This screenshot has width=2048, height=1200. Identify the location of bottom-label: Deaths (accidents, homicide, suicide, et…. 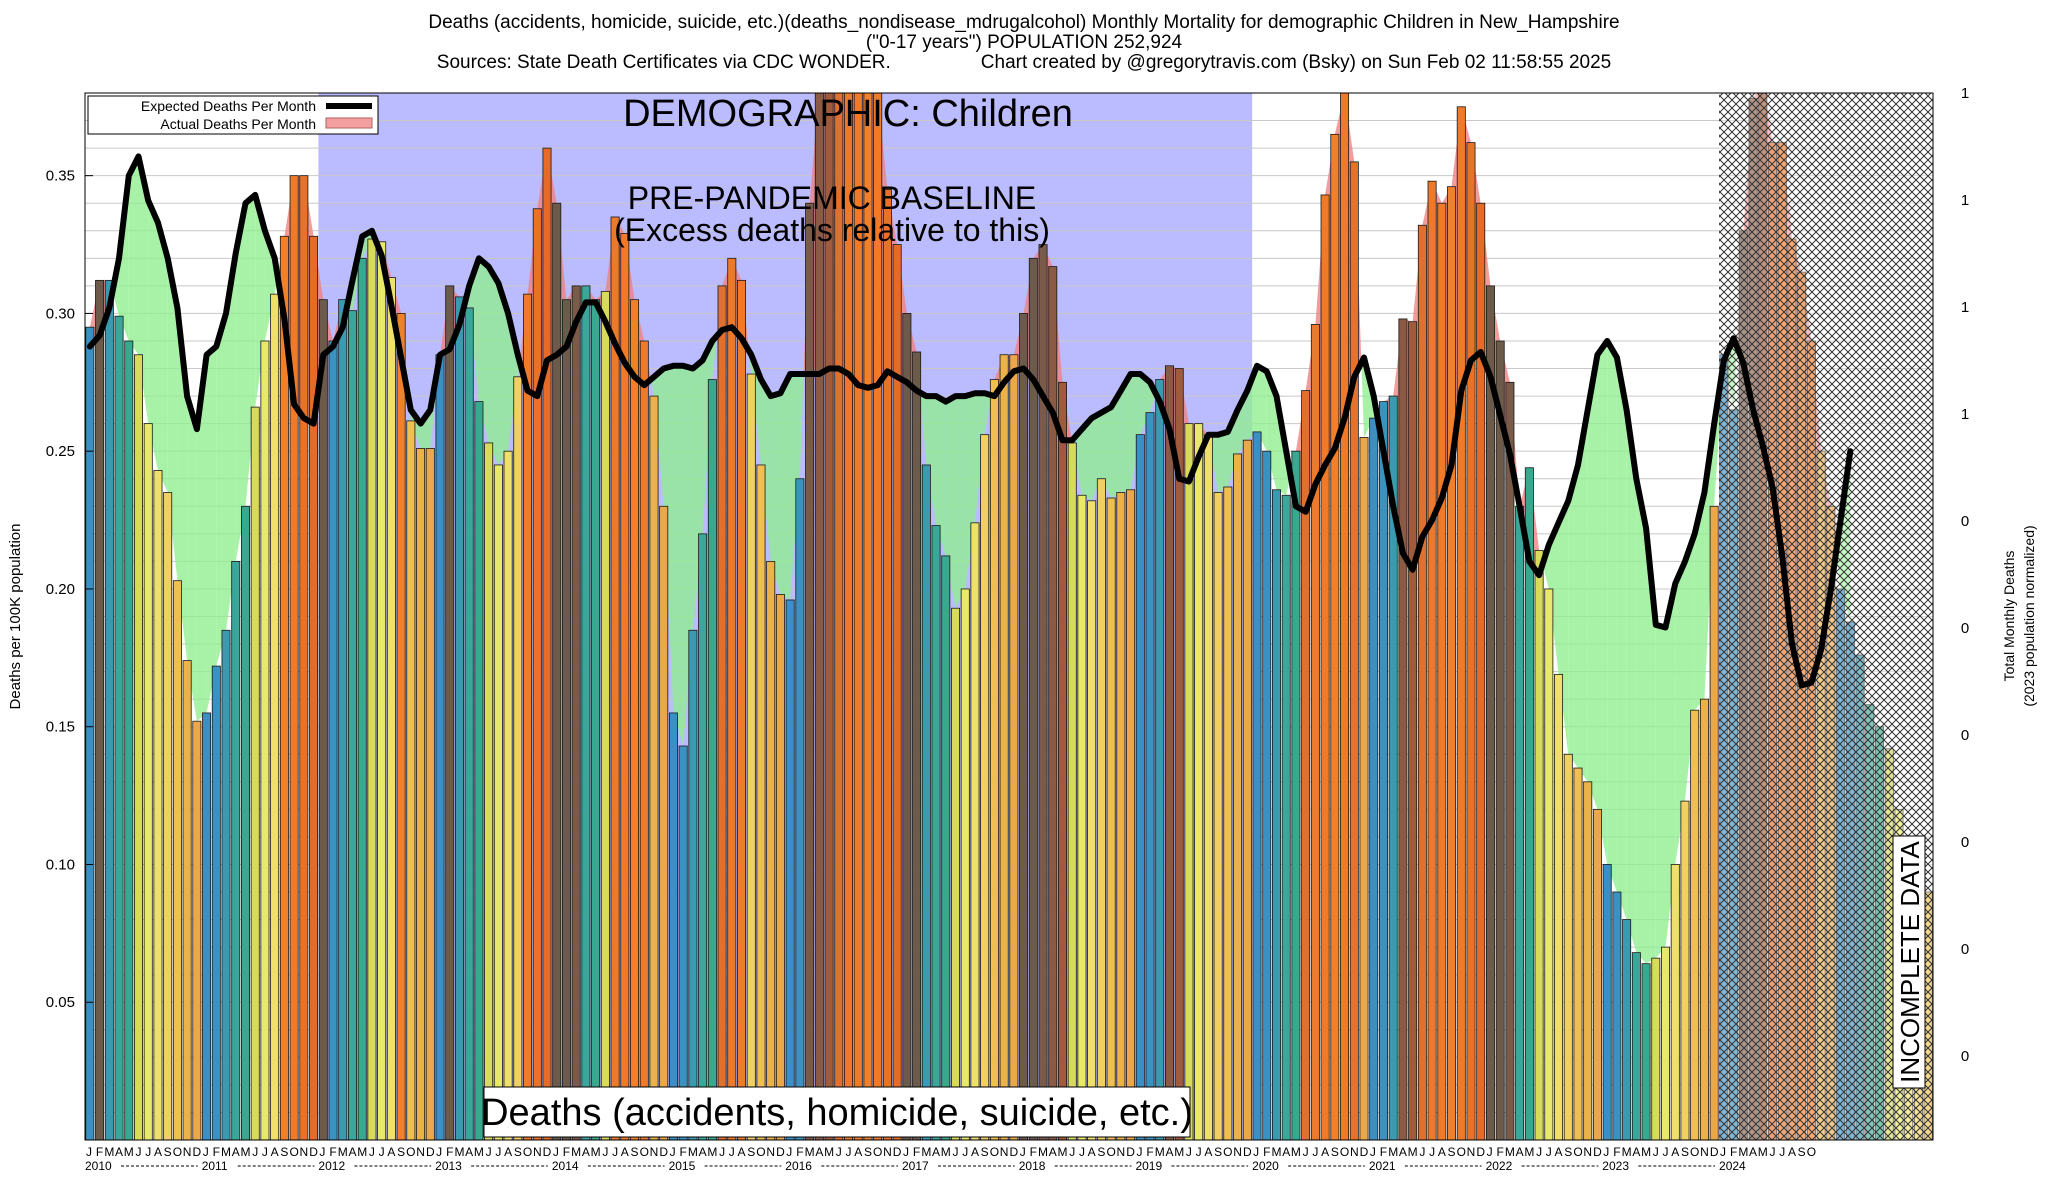
(837, 1113).